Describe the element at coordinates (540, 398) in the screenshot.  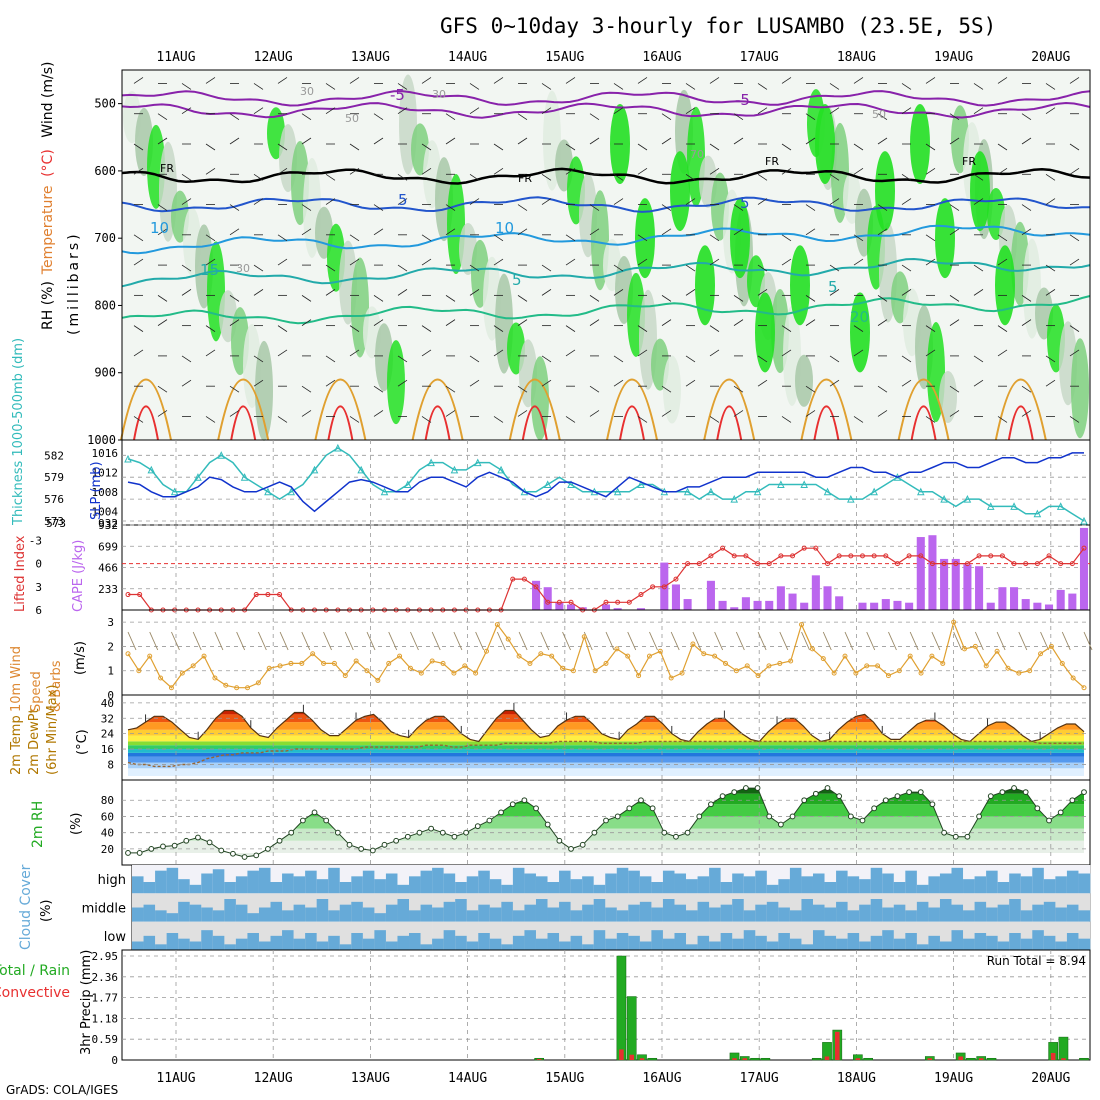
I see `rh-shade` at that location.